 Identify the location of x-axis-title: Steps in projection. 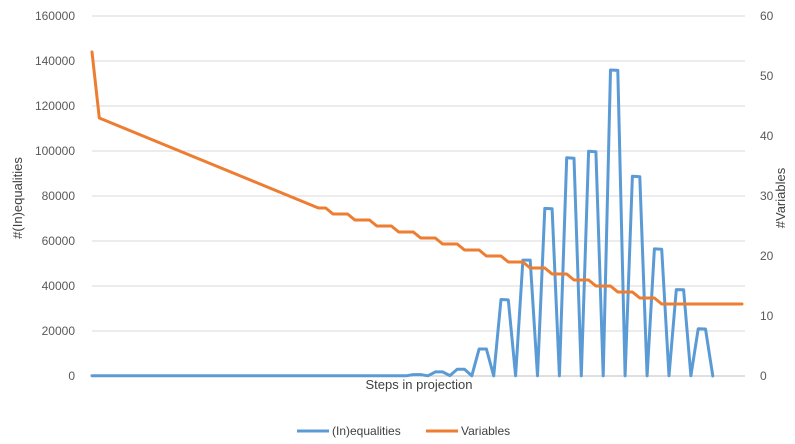
(419, 384).